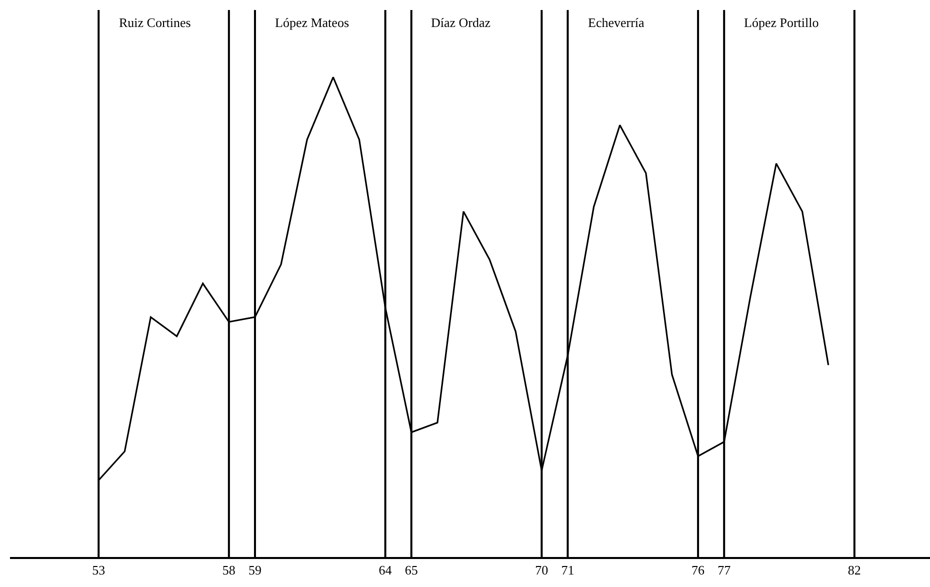 The width and height of the screenshot is (930, 587). I want to click on x-tick-label: 65, so click(411, 570).